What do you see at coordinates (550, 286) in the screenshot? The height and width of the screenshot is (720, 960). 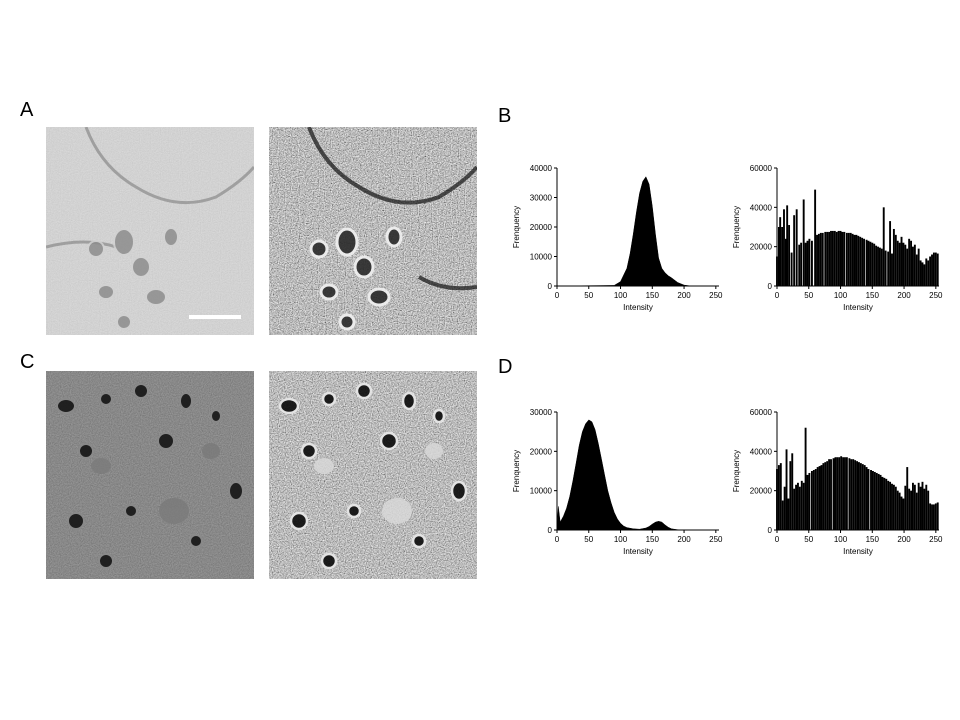 I see `y-tick-label: 0` at bounding box center [550, 286].